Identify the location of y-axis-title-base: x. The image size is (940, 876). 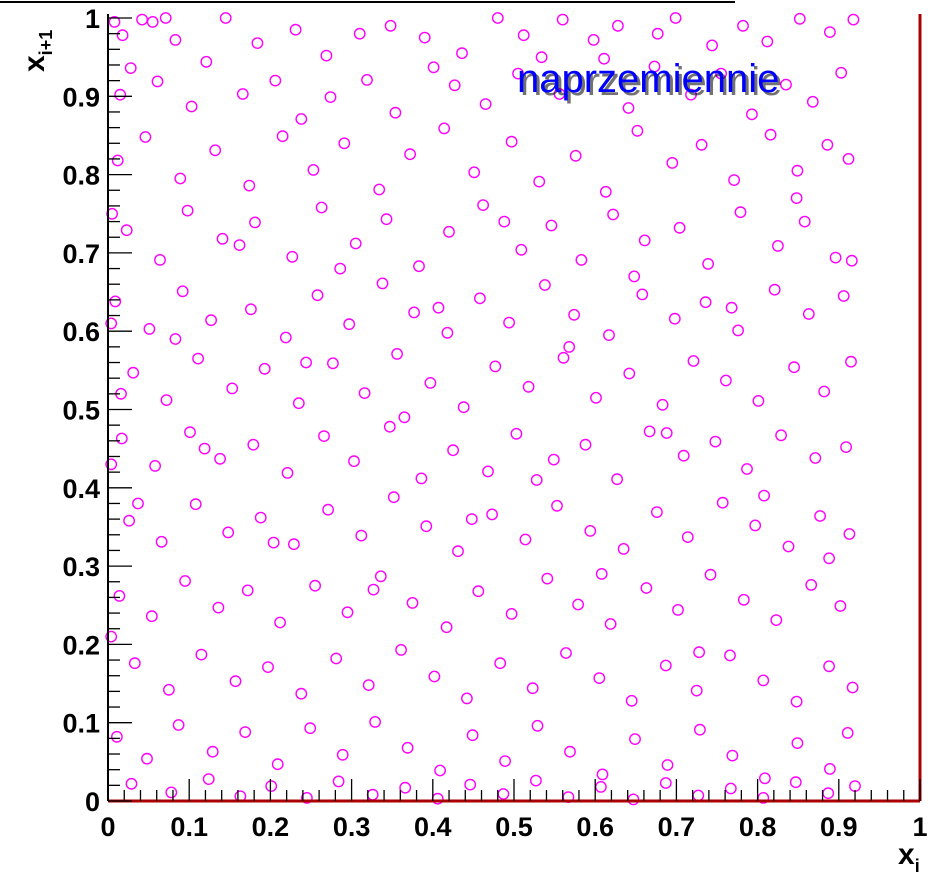
(34, 63).